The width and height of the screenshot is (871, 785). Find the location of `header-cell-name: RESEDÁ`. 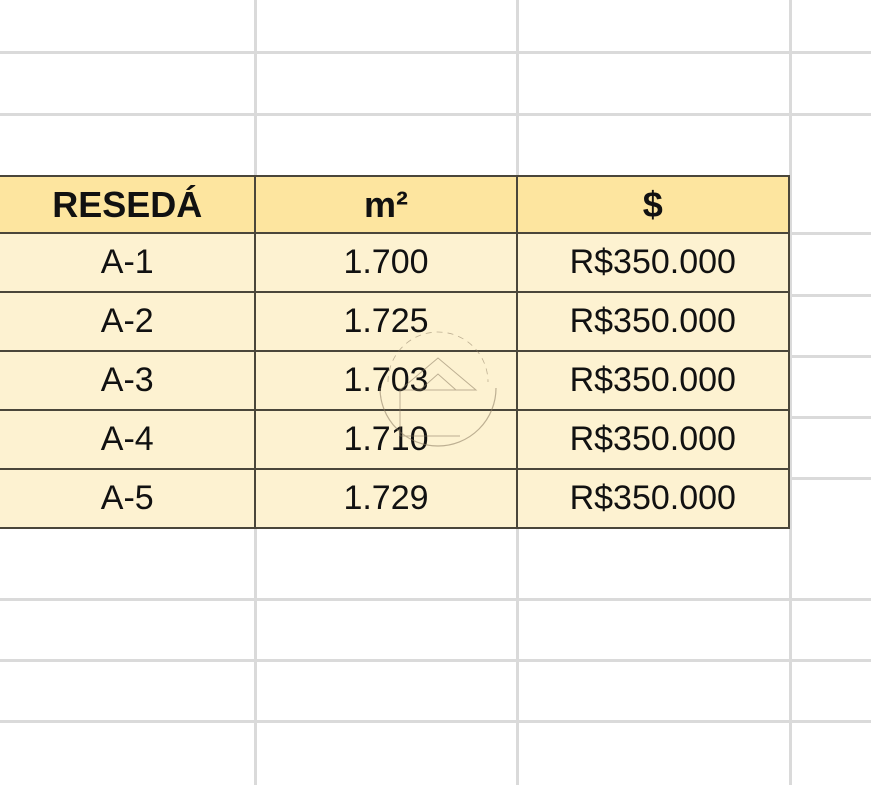

header-cell-name: RESEDÁ is located at coordinates (128, 204).